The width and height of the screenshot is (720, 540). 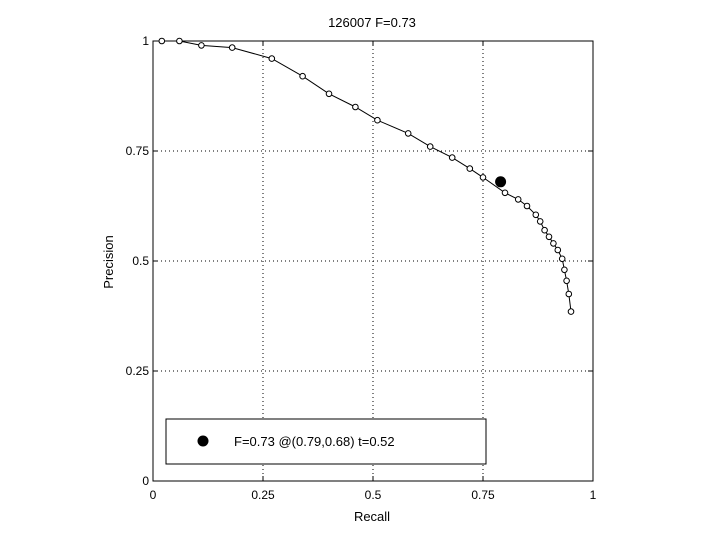 I want to click on x-axis-label: Recall, so click(x=372, y=516).